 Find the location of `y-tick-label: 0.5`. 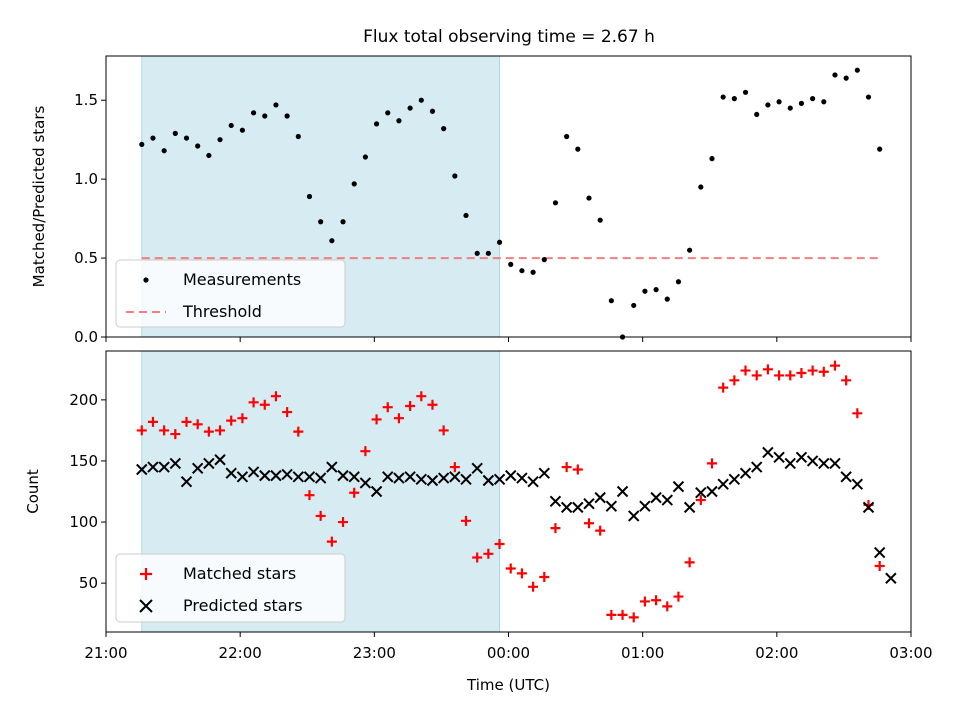

y-tick-label: 0.5 is located at coordinates (86, 258).